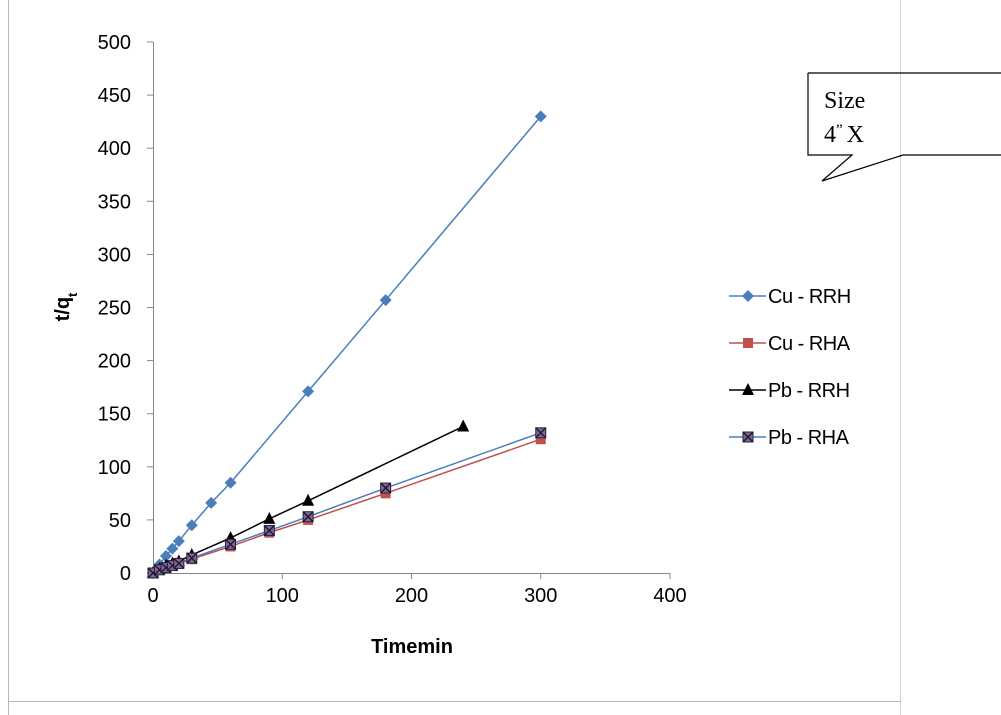 The height and width of the screenshot is (715, 1001). What do you see at coordinates (114, 255) in the screenshot?
I see `y-tick-label: 300` at bounding box center [114, 255].